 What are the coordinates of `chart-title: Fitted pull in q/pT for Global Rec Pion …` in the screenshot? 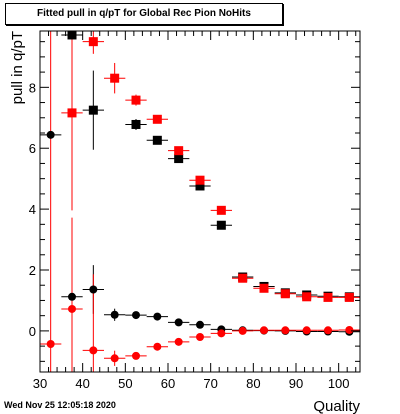 It's located at (144, 14).